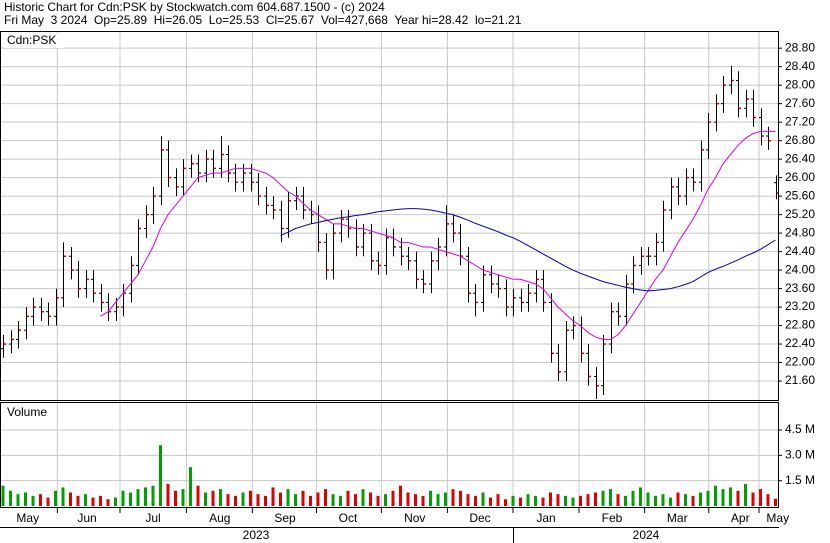  I want to click on y-tick-label: 22.80, so click(800, 325).